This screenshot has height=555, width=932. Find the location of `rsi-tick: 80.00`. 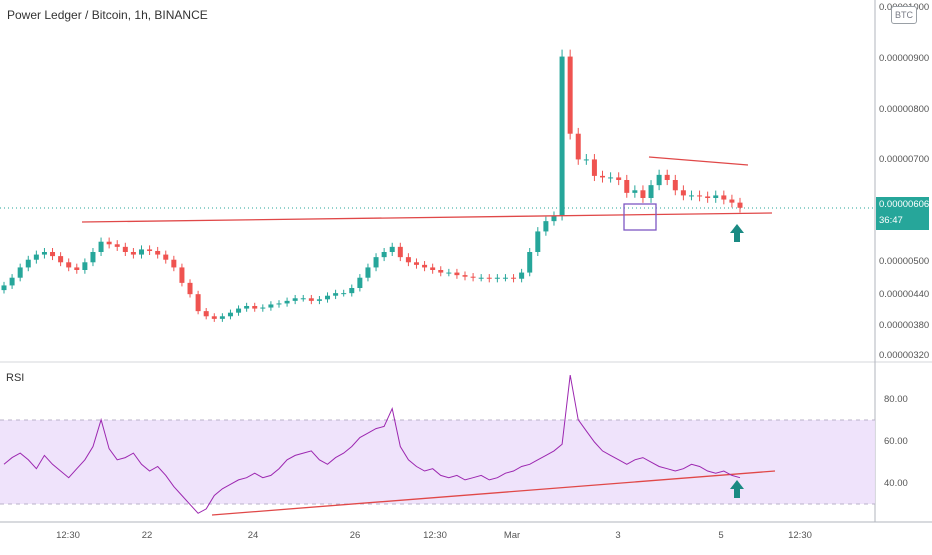

rsi-tick: 80.00 is located at coordinates (896, 399).